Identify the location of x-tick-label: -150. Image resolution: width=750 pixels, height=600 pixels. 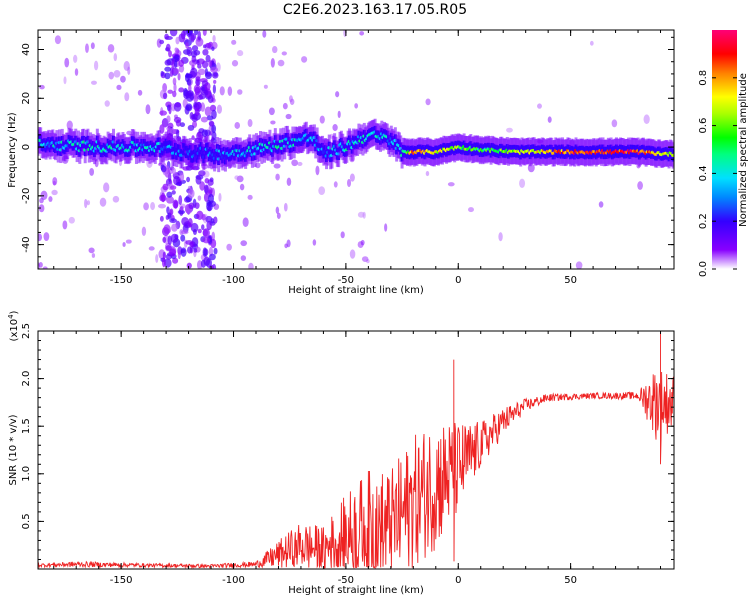
(121, 580).